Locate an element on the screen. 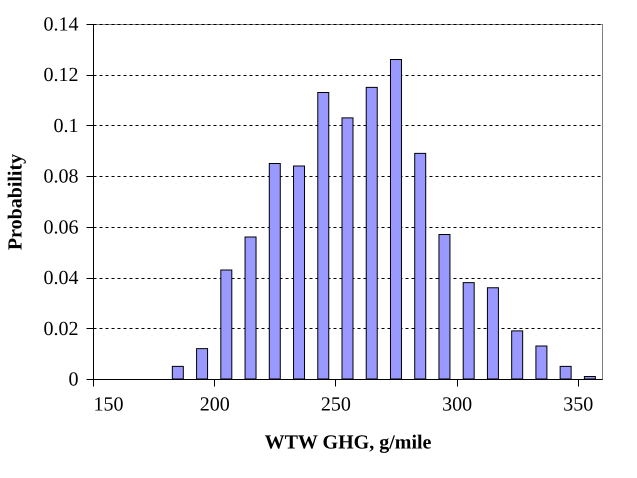 The width and height of the screenshot is (637, 478). x-tick-label: 300 is located at coordinates (457, 405).